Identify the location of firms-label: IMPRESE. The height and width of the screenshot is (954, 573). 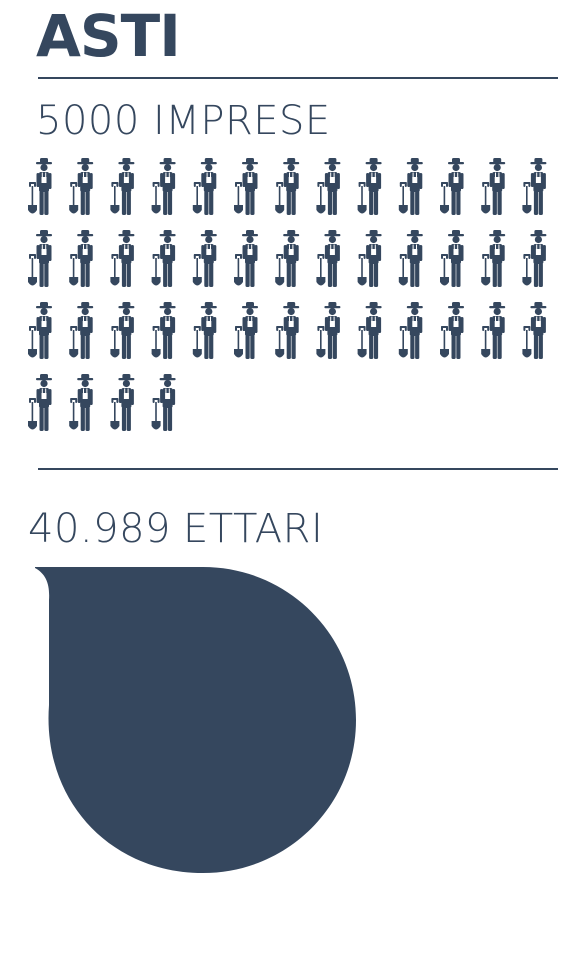
(242, 121).